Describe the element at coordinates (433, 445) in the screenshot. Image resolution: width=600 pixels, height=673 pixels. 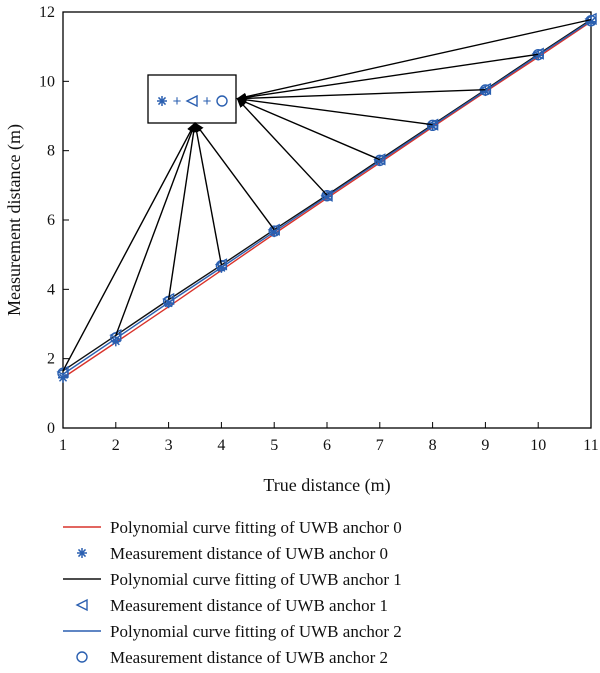
I see `x-tick-label: 8` at that location.